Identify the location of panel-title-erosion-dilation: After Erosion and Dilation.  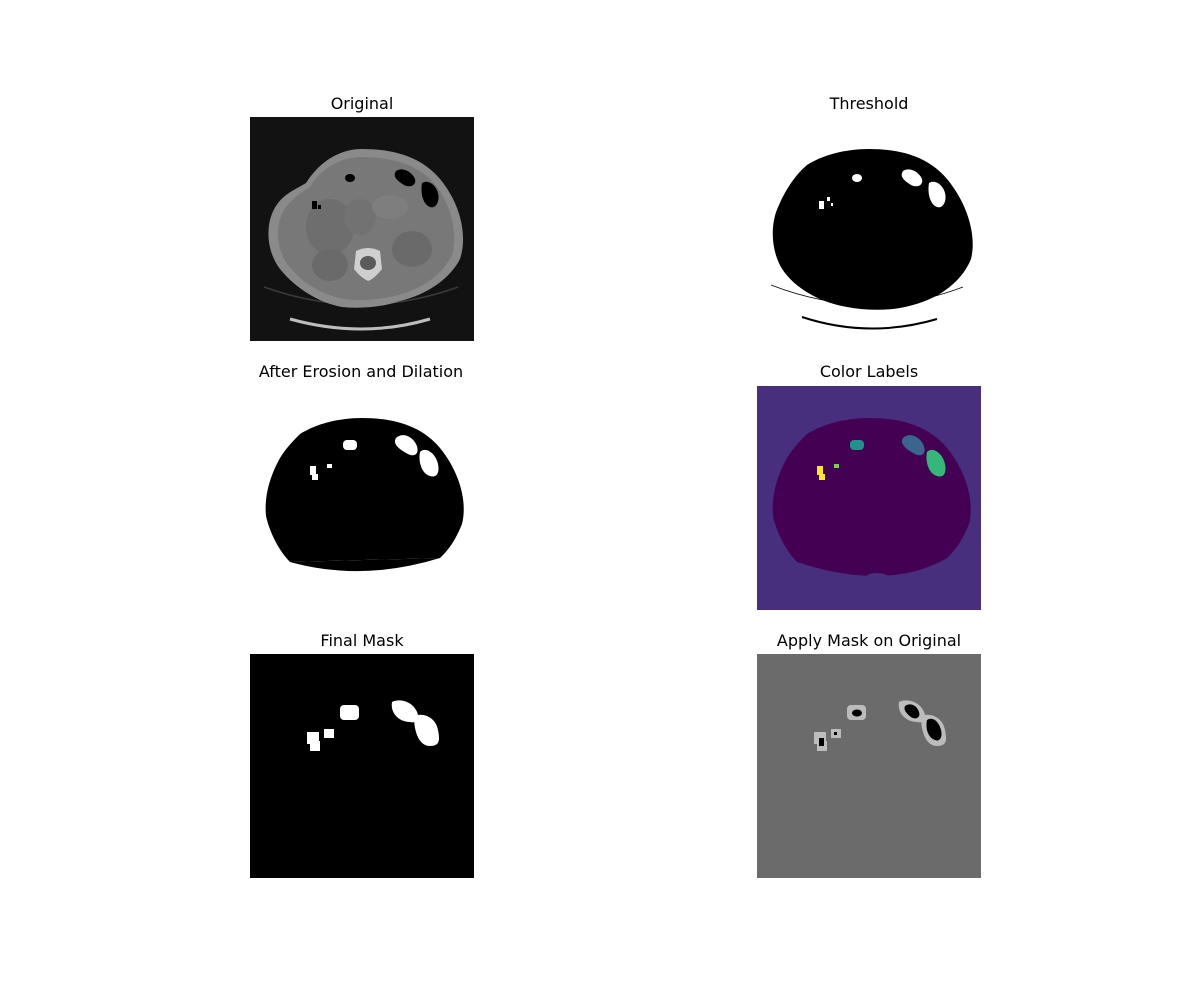
(361, 371).